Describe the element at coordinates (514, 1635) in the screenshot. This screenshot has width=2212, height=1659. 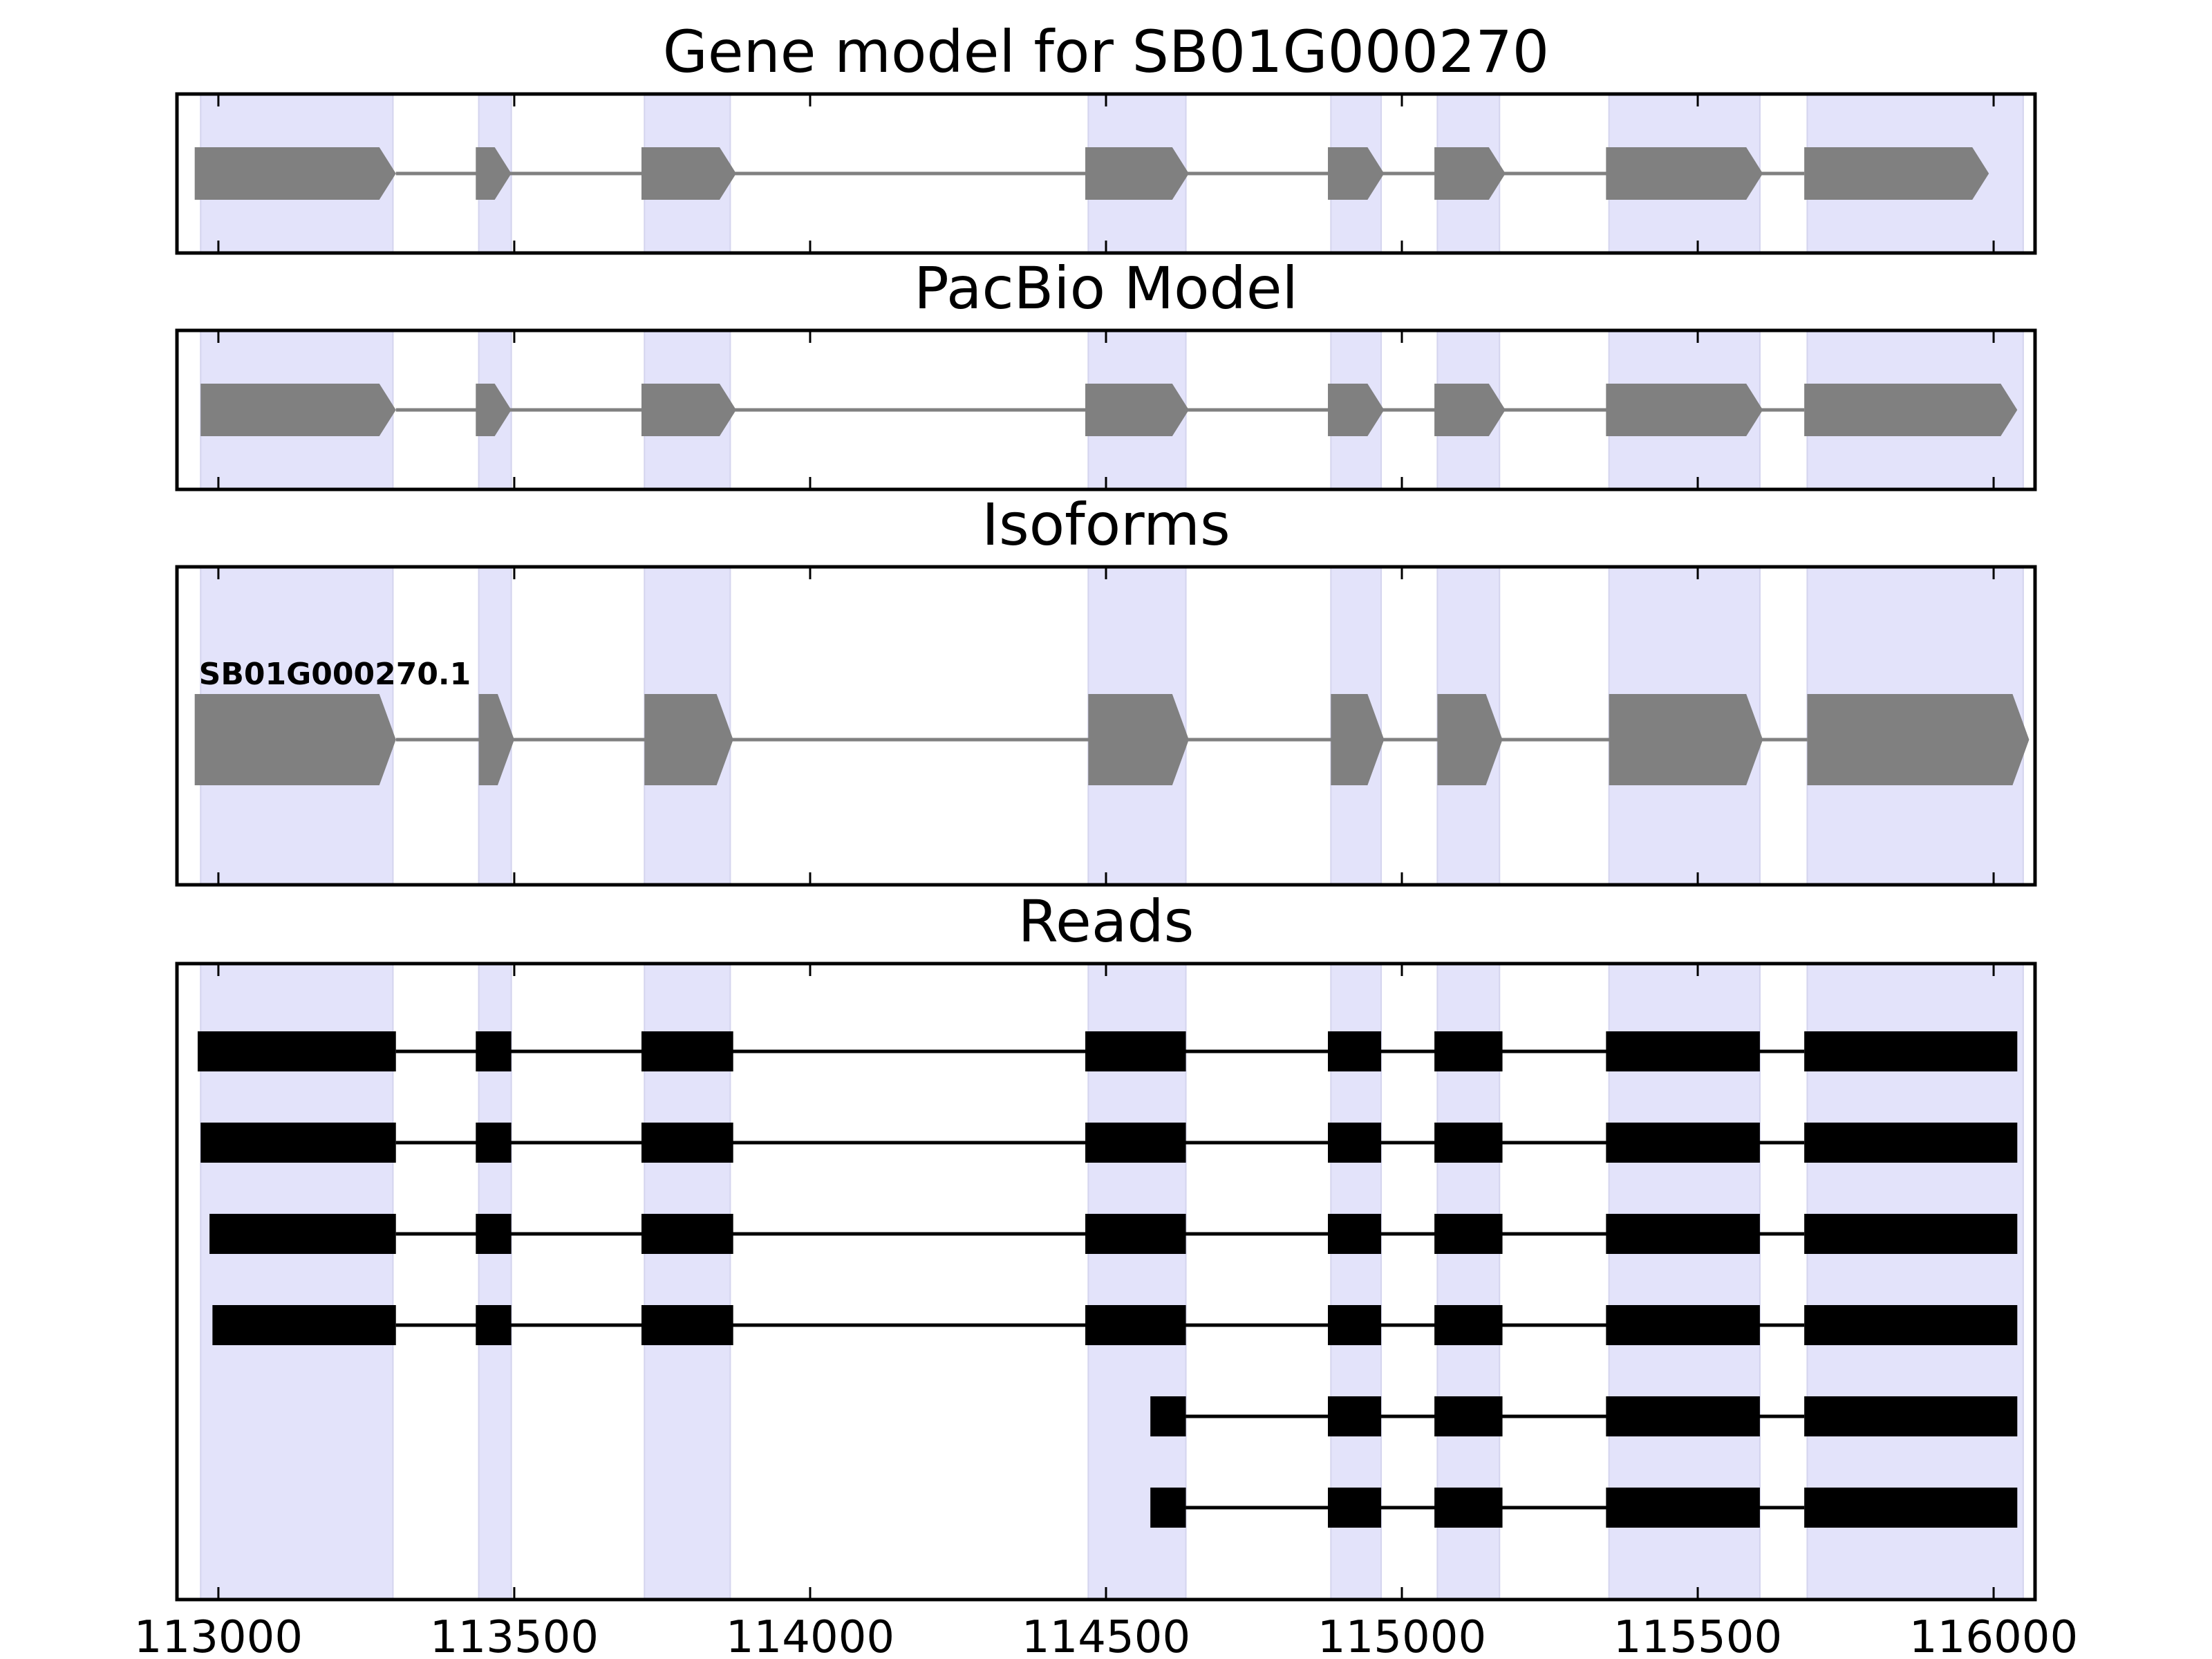
I see `x-tick-label: 113500` at that location.